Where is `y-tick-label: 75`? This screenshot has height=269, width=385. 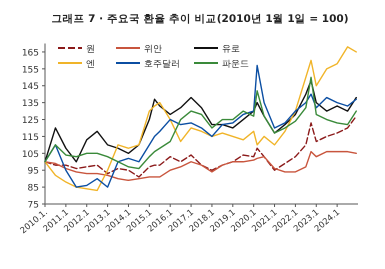
y-tick-label: 75 is located at coordinates (33, 205).